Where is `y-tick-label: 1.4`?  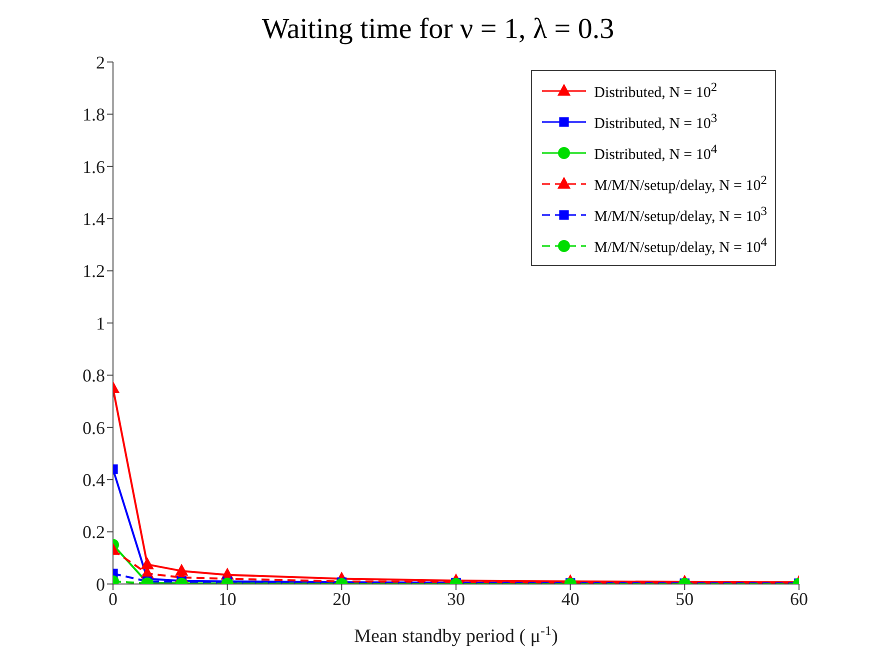 y-tick-label: 1.4 is located at coordinates (93, 218).